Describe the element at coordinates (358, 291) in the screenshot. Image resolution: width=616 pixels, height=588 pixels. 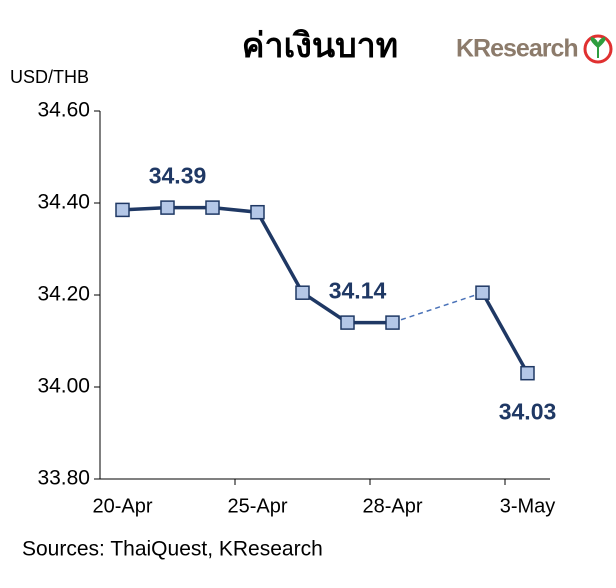
I see `value-label: 34.14` at that location.